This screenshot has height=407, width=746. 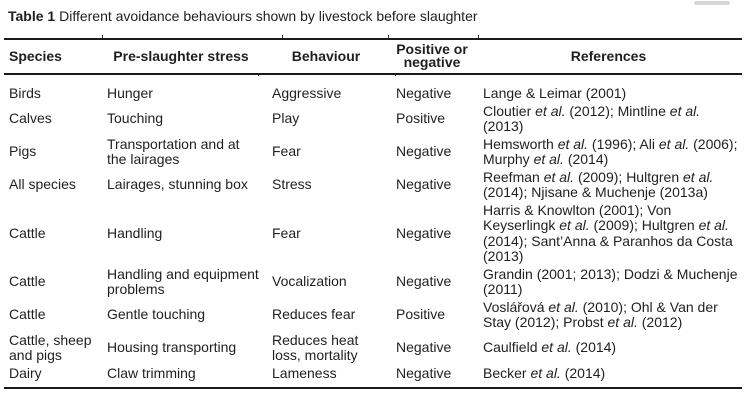 What do you see at coordinates (51, 57) in the screenshot?
I see `column-header-species: Species` at bounding box center [51, 57].